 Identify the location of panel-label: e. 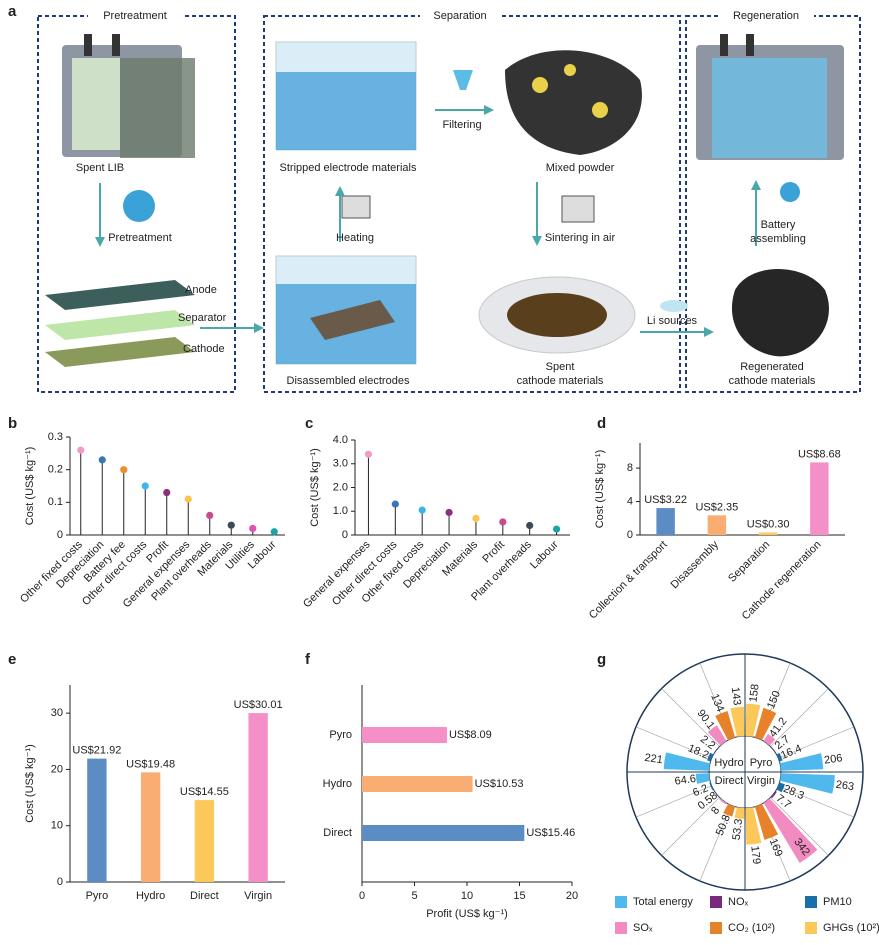
(12, 659).